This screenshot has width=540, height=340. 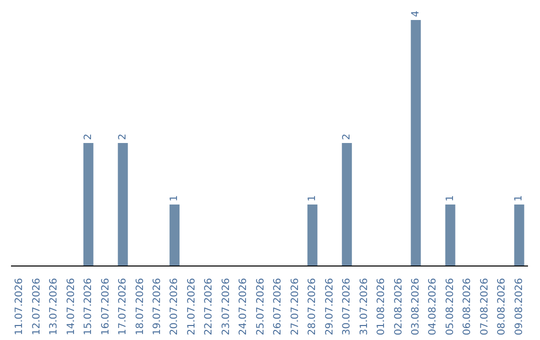 What do you see at coordinates (157, 307) in the screenshot?
I see `x-tick-label: 19.07.2026` at bounding box center [157, 307].